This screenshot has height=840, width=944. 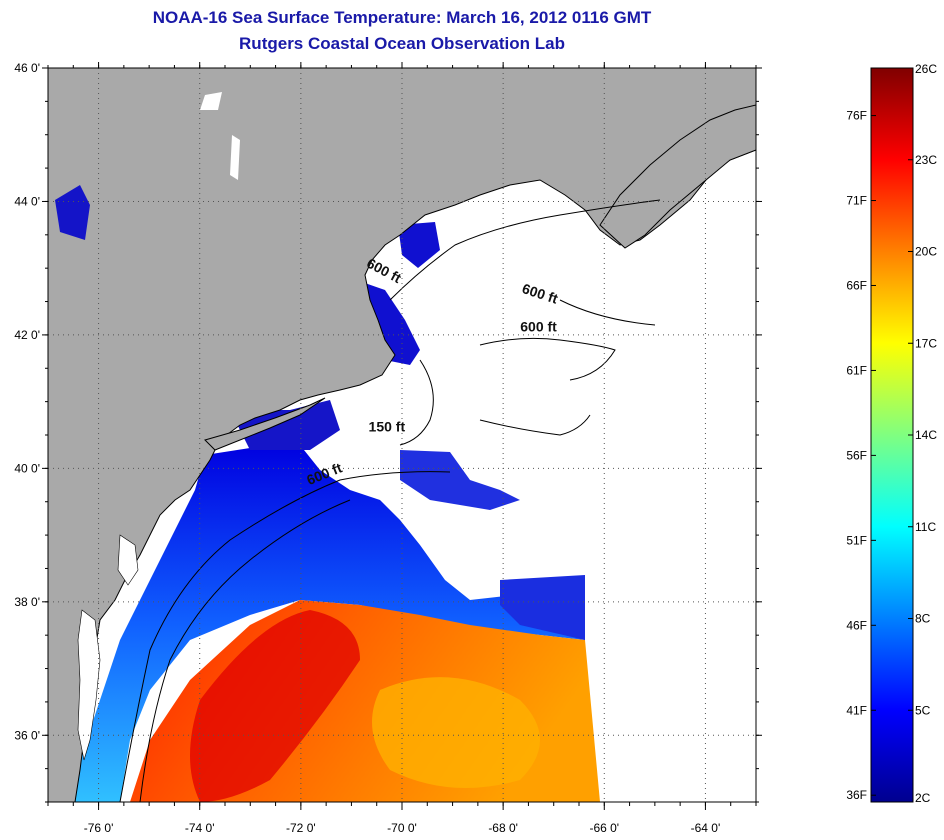 What do you see at coordinates (856, 201) in the screenshot?
I see `fahrenheit-label: 71F` at bounding box center [856, 201].